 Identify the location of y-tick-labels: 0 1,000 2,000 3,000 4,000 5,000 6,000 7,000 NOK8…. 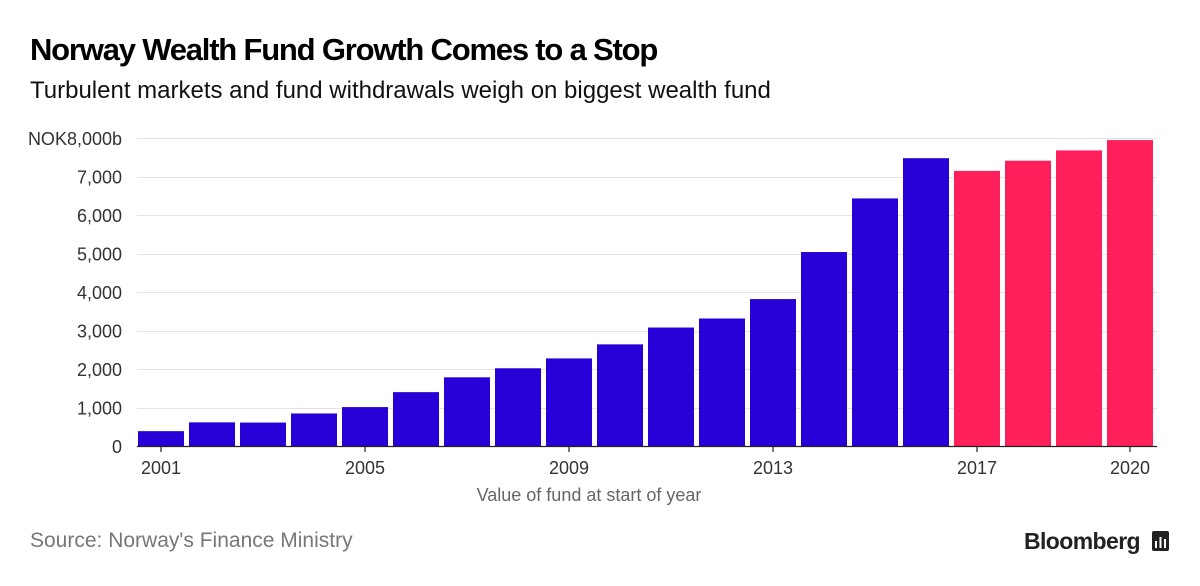
(75, 293).